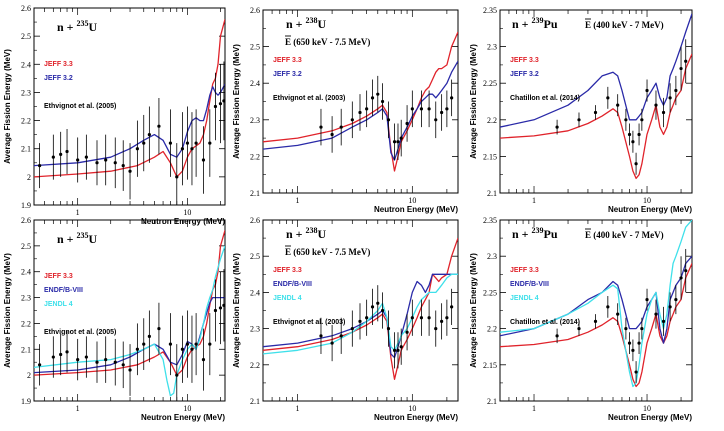 This screenshot has width=724, height=431. Describe the element at coordinates (545, 98) in the screenshot. I see `legend-entry: Chatillon et al. (2014)` at that location.